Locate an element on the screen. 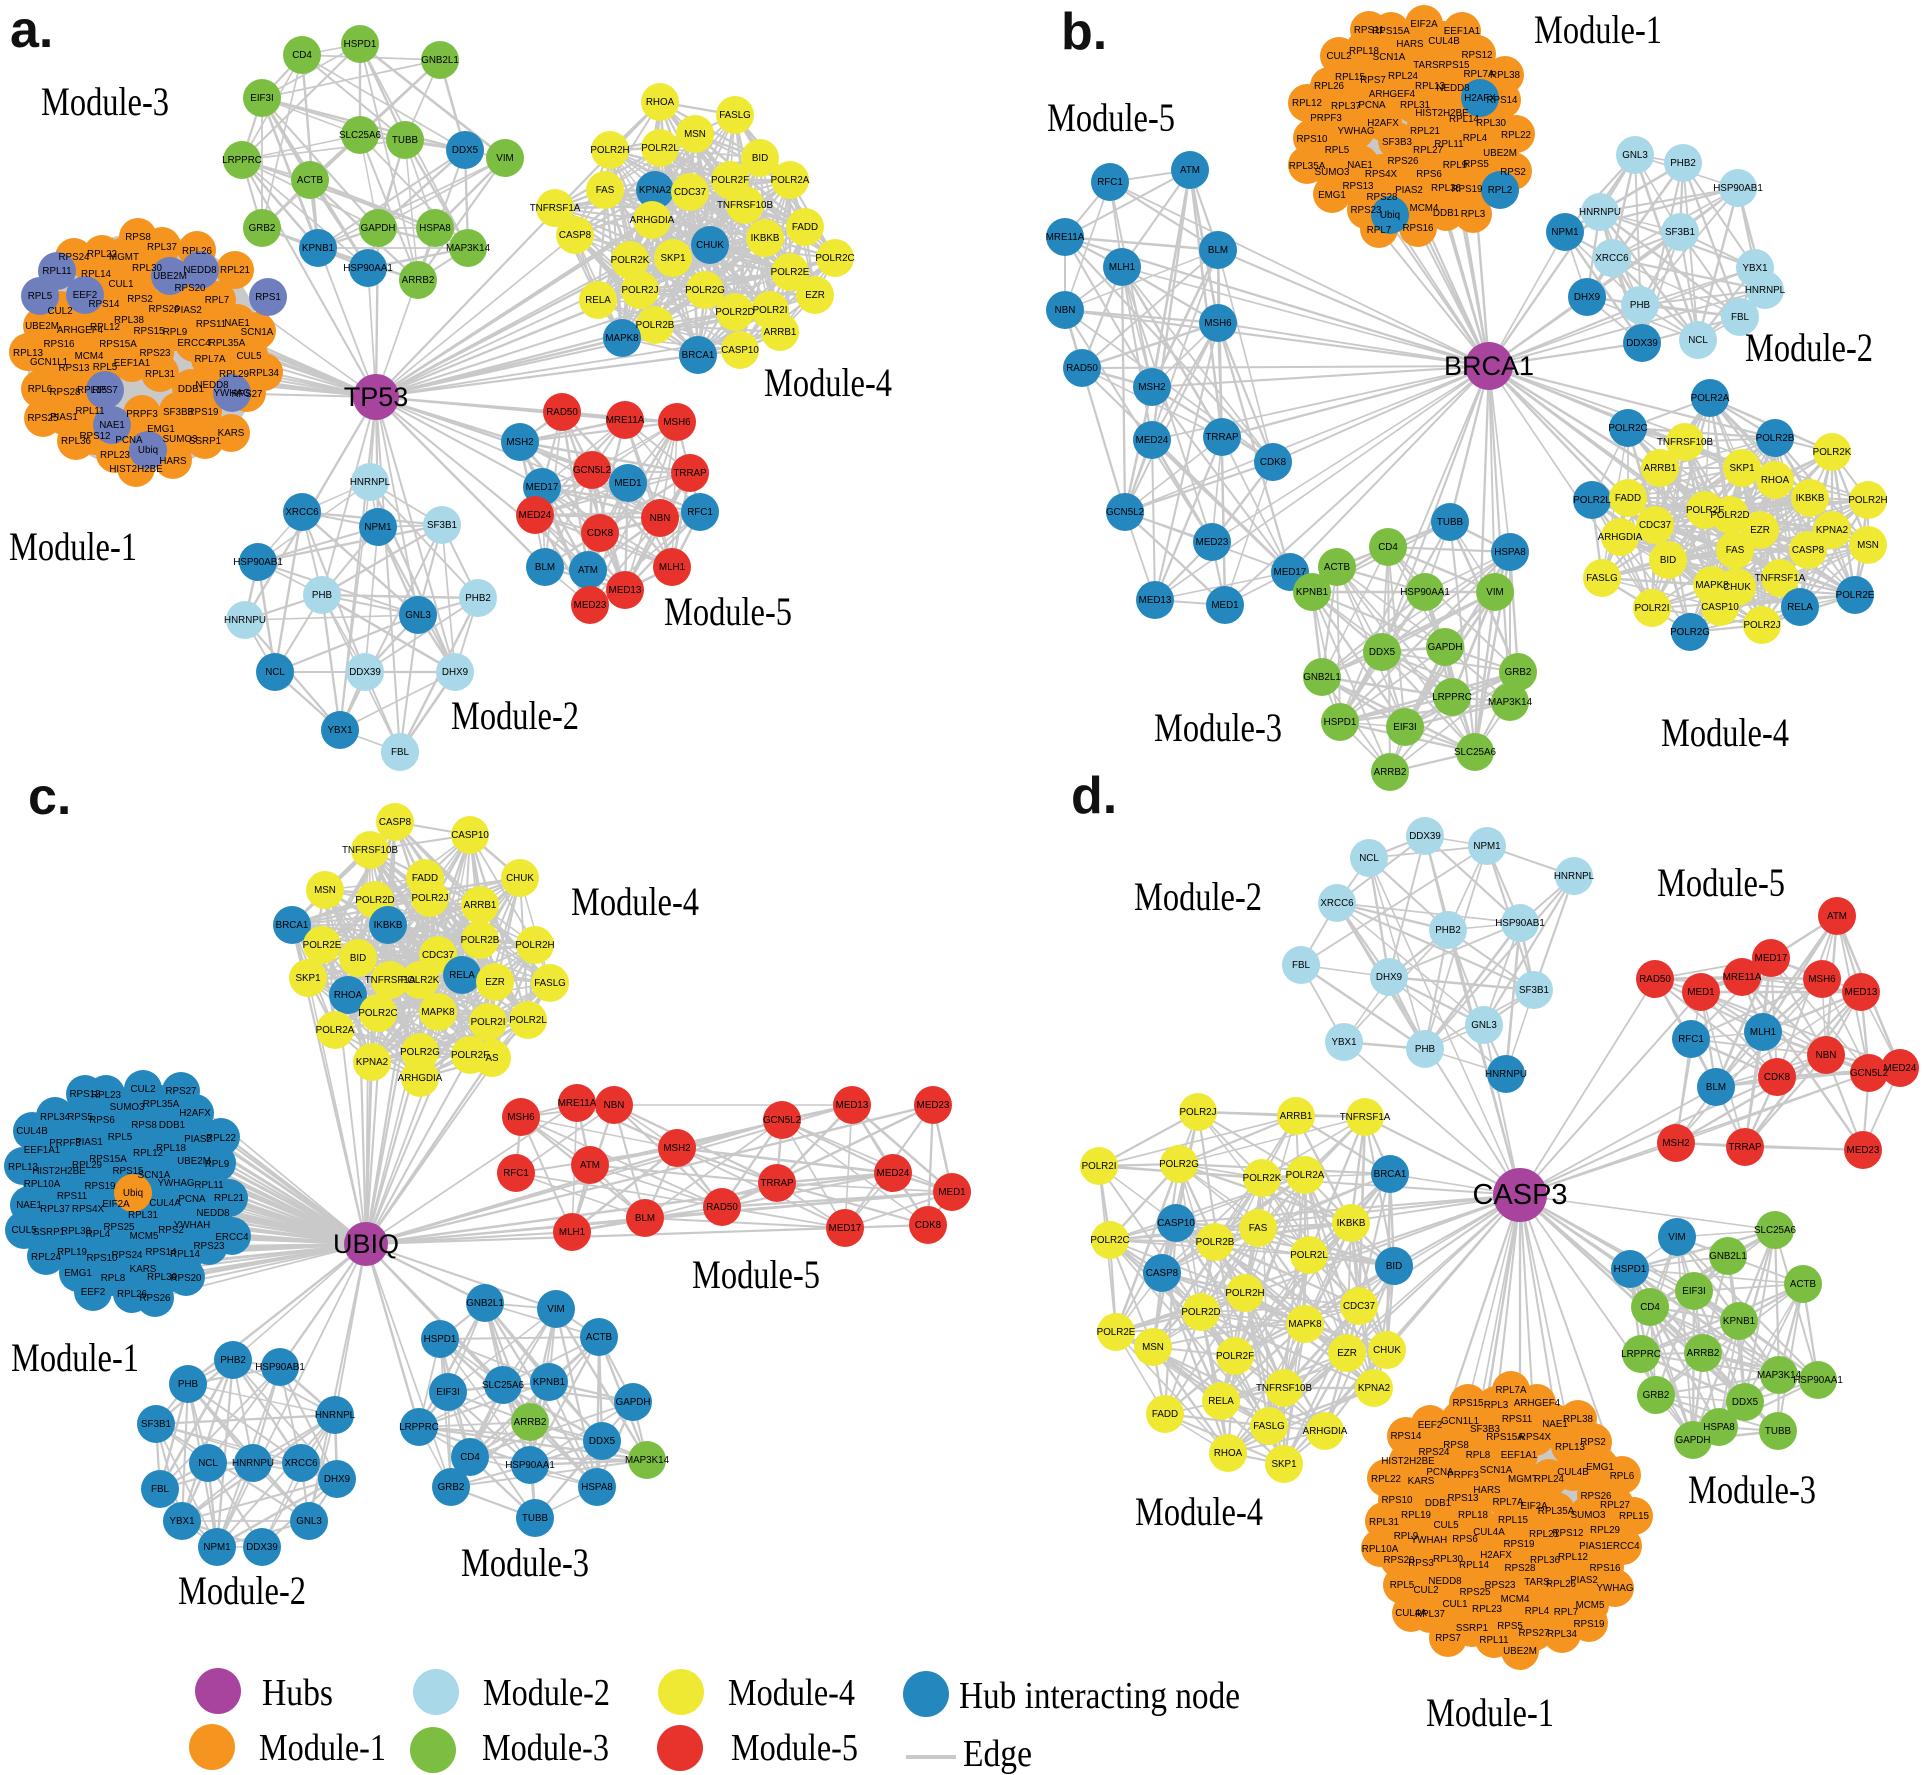 The height and width of the screenshot is (1775, 1923). svg-text: IKBKB is located at coordinates (388, 925).